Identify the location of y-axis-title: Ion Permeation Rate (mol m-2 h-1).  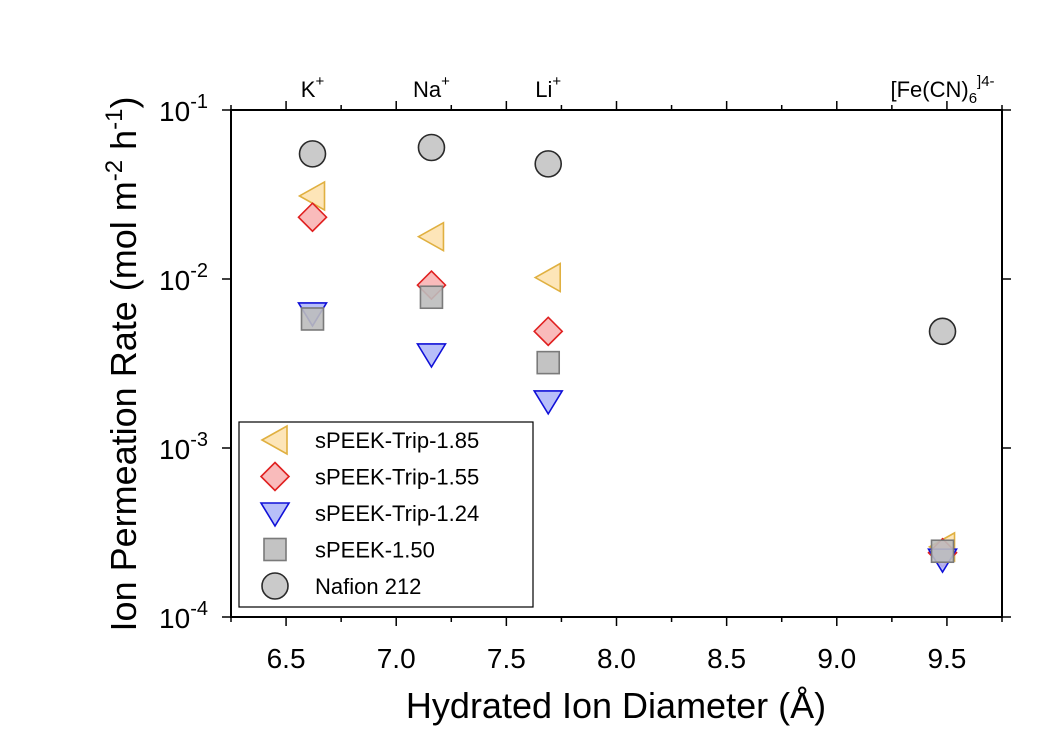
(122, 364).